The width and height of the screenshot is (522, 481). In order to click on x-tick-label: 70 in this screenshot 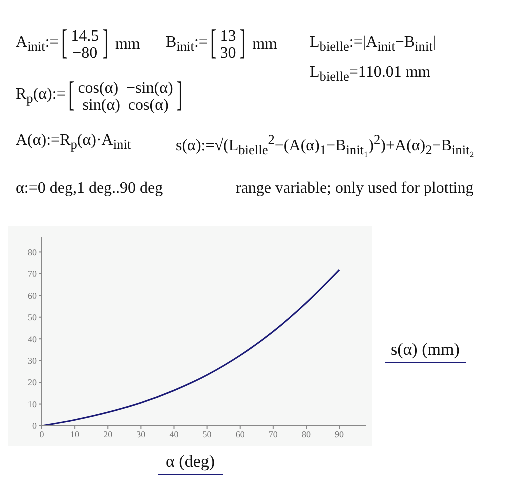, I will do `click(273, 434)`.